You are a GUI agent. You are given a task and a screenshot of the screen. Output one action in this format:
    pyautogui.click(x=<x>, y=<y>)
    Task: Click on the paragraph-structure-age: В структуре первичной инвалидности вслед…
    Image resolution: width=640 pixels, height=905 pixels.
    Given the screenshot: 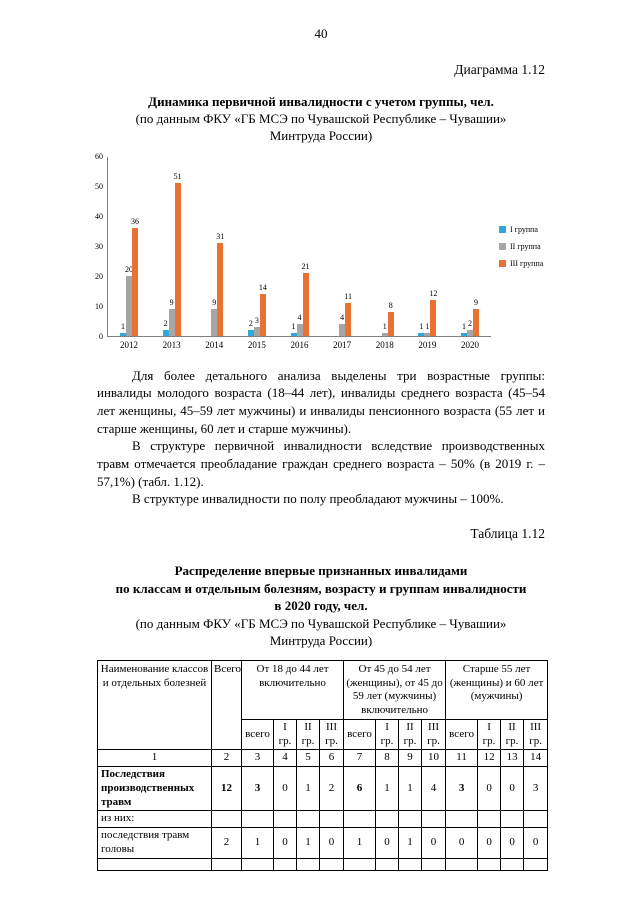 What is the action you would take?
    pyautogui.click(x=321, y=463)
    